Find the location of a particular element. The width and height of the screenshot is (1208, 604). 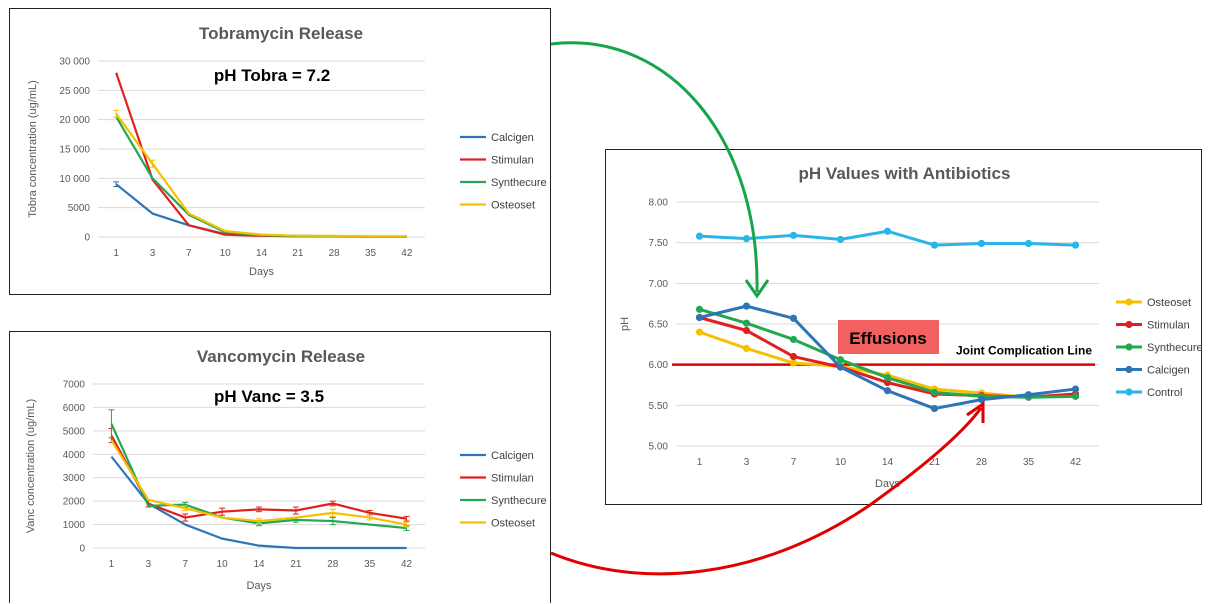

vanc-x-tick-label: 7 is located at coordinates (185, 564).